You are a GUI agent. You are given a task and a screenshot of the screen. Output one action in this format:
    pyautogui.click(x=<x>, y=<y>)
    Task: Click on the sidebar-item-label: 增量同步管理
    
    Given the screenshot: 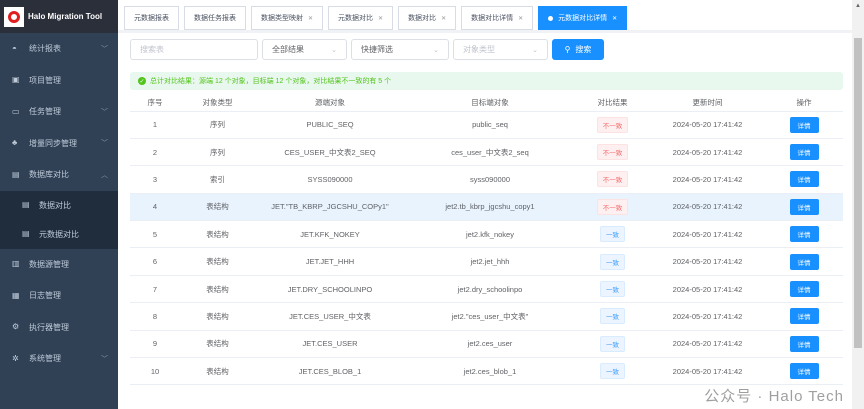 What is the action you would take?
    pyautogui.click(x=53, y=143)
    